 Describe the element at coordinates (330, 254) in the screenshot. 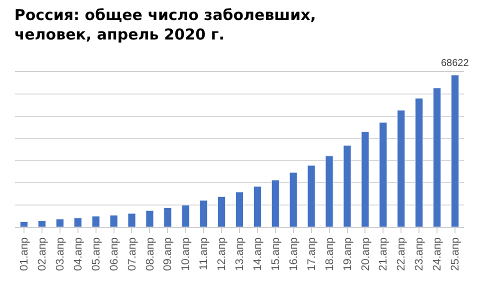

I see `x-tick-label: 18.апр` at that location.